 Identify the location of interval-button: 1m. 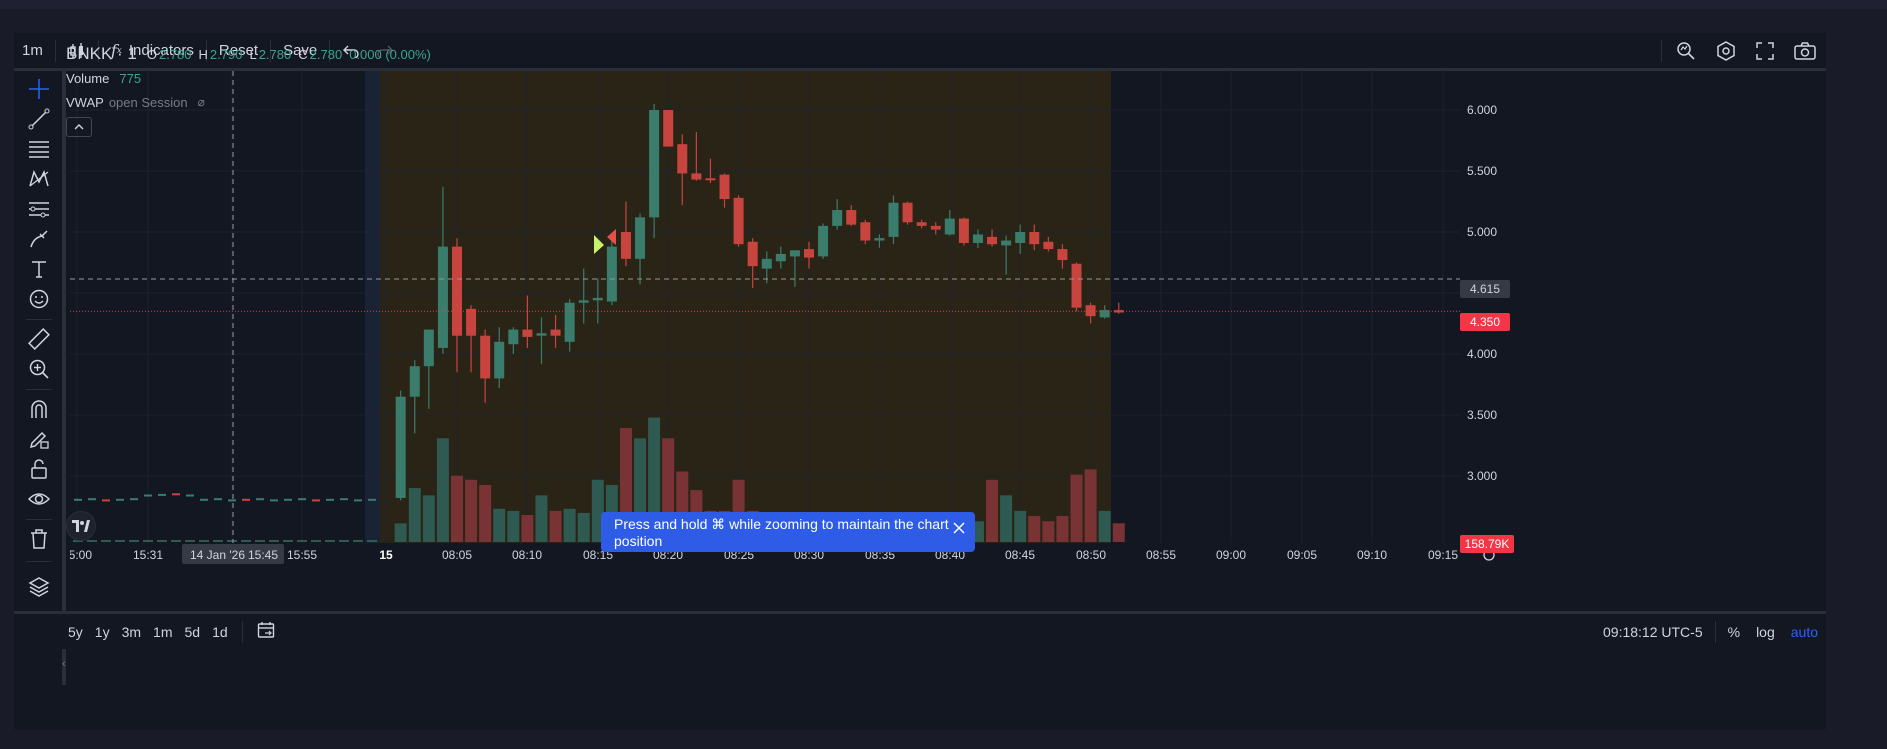
(32, 50).